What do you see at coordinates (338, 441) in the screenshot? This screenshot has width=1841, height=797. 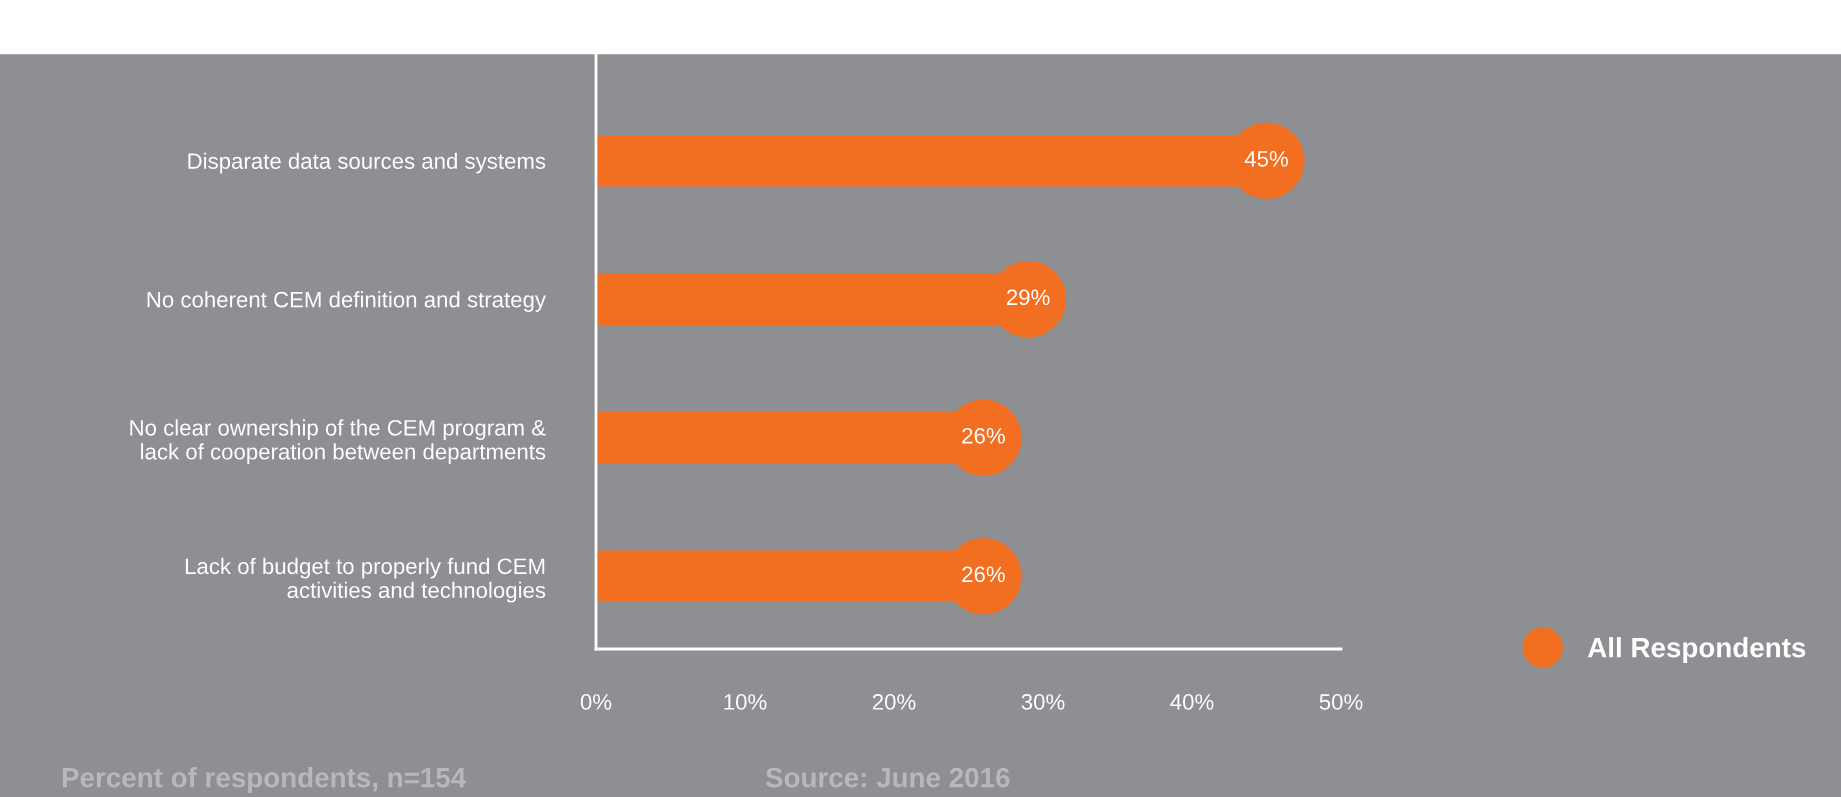 I see `y-tick-label: No clear ownership of the CEM program & lack of cooperation between departments` at bounding box center [338, 441].